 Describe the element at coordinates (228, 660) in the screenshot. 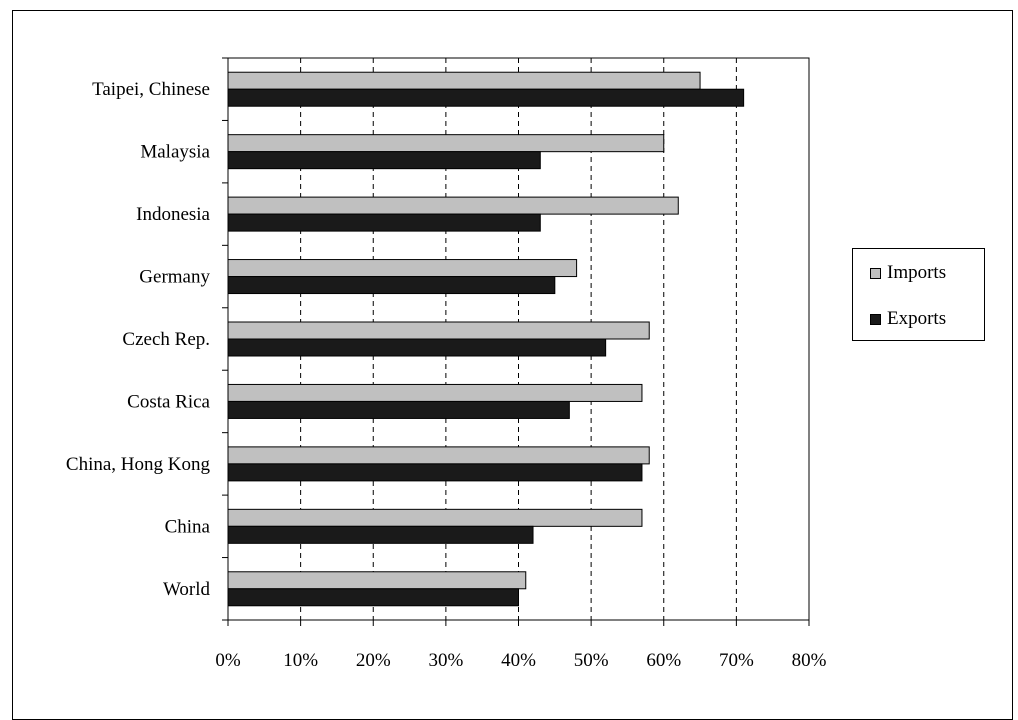

I see `x-tick-label: 0%` at that location.